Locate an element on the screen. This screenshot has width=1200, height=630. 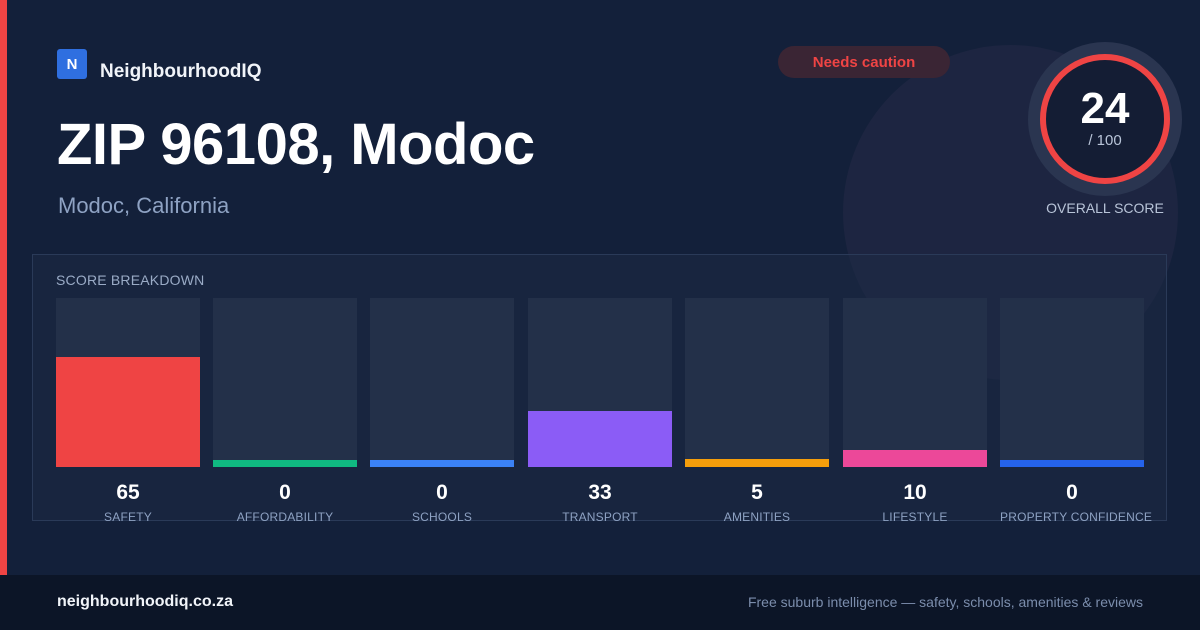
category-affordability: 0 AFFORDABILITY is located at coordinates (285, 411).